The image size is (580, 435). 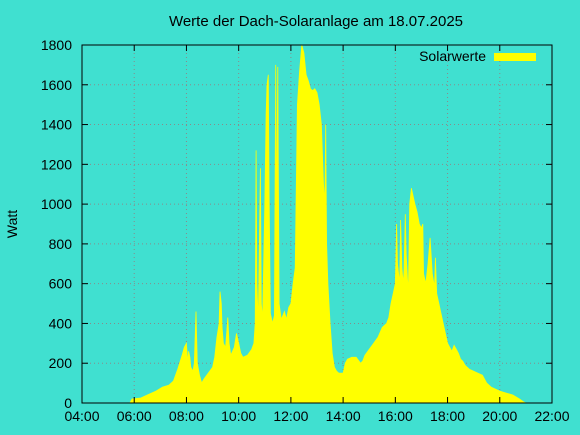 I want to click on x-tick-label: 22:00, so click(x=551, y=416).